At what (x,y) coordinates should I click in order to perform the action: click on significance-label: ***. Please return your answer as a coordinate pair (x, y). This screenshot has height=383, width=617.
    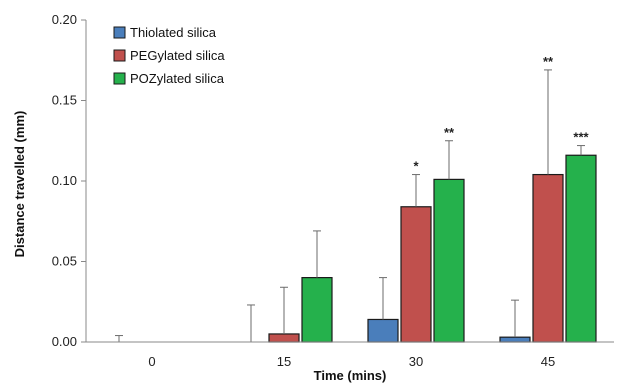
    Looking at the image, I should click on (581, 137).